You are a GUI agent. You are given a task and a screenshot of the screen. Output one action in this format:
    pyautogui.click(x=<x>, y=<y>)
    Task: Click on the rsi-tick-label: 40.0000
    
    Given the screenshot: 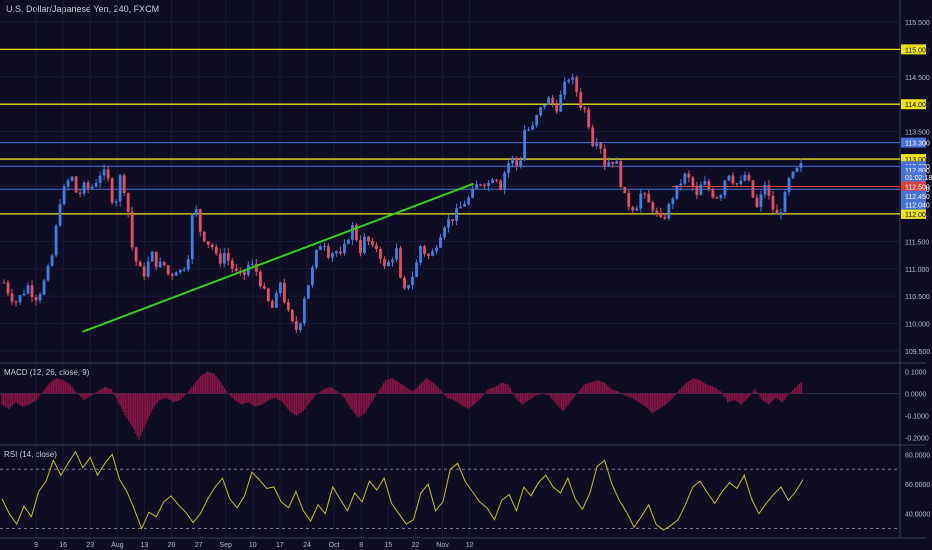 What is the action you would take?
    pyautogui.click(x=917, y=515)
    